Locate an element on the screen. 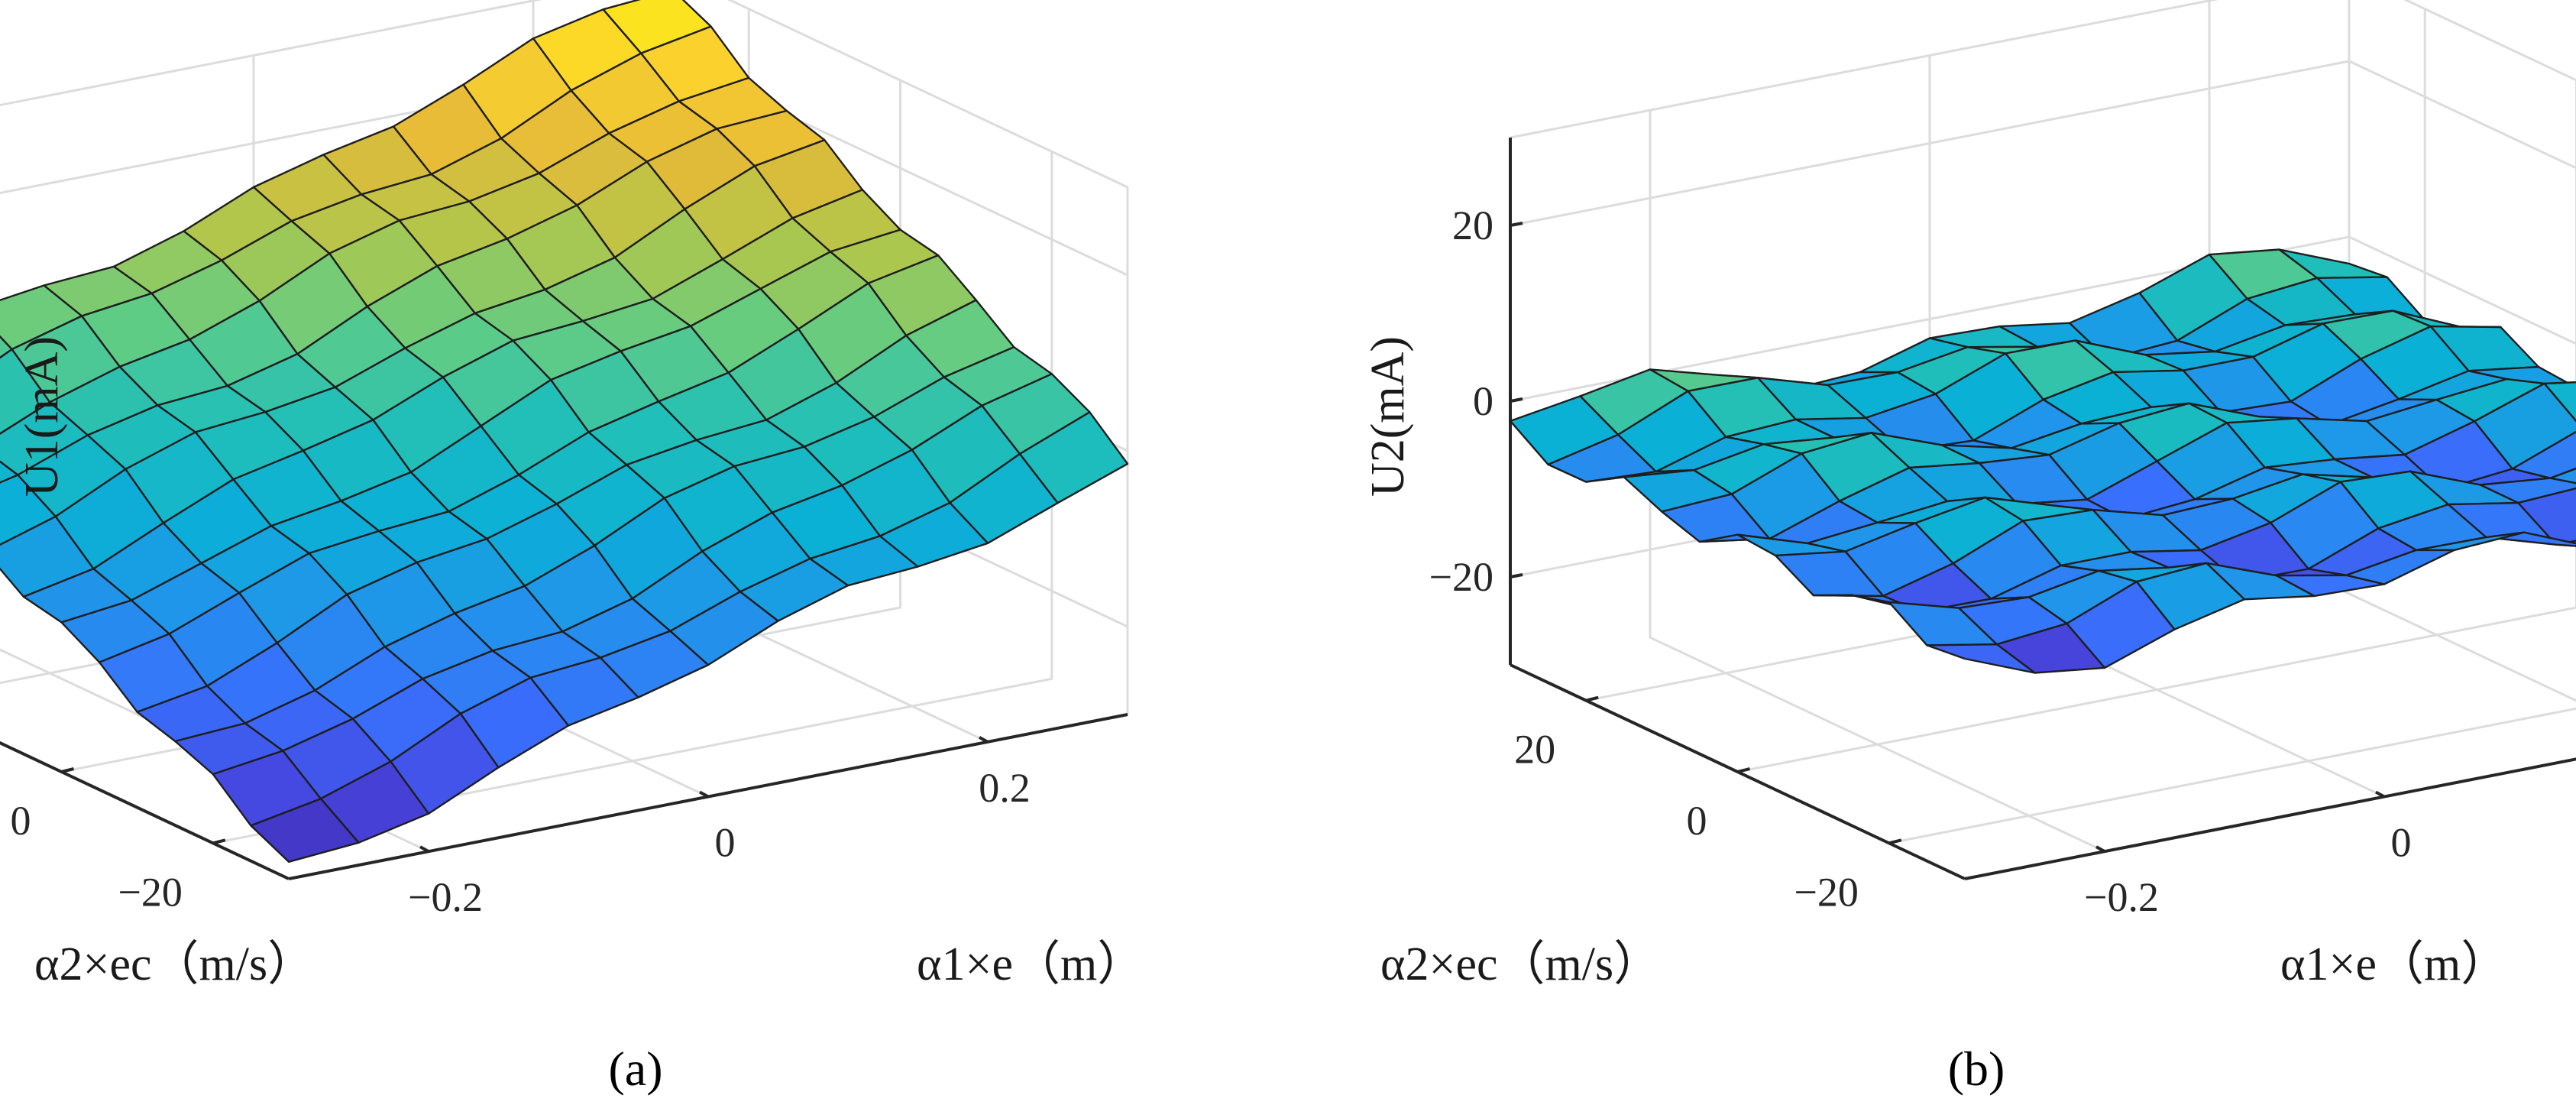 Image resolution: width=2576 pixels, height=1118 pixels. panel-label-a: (a) is located at coordinates (635, 1069).